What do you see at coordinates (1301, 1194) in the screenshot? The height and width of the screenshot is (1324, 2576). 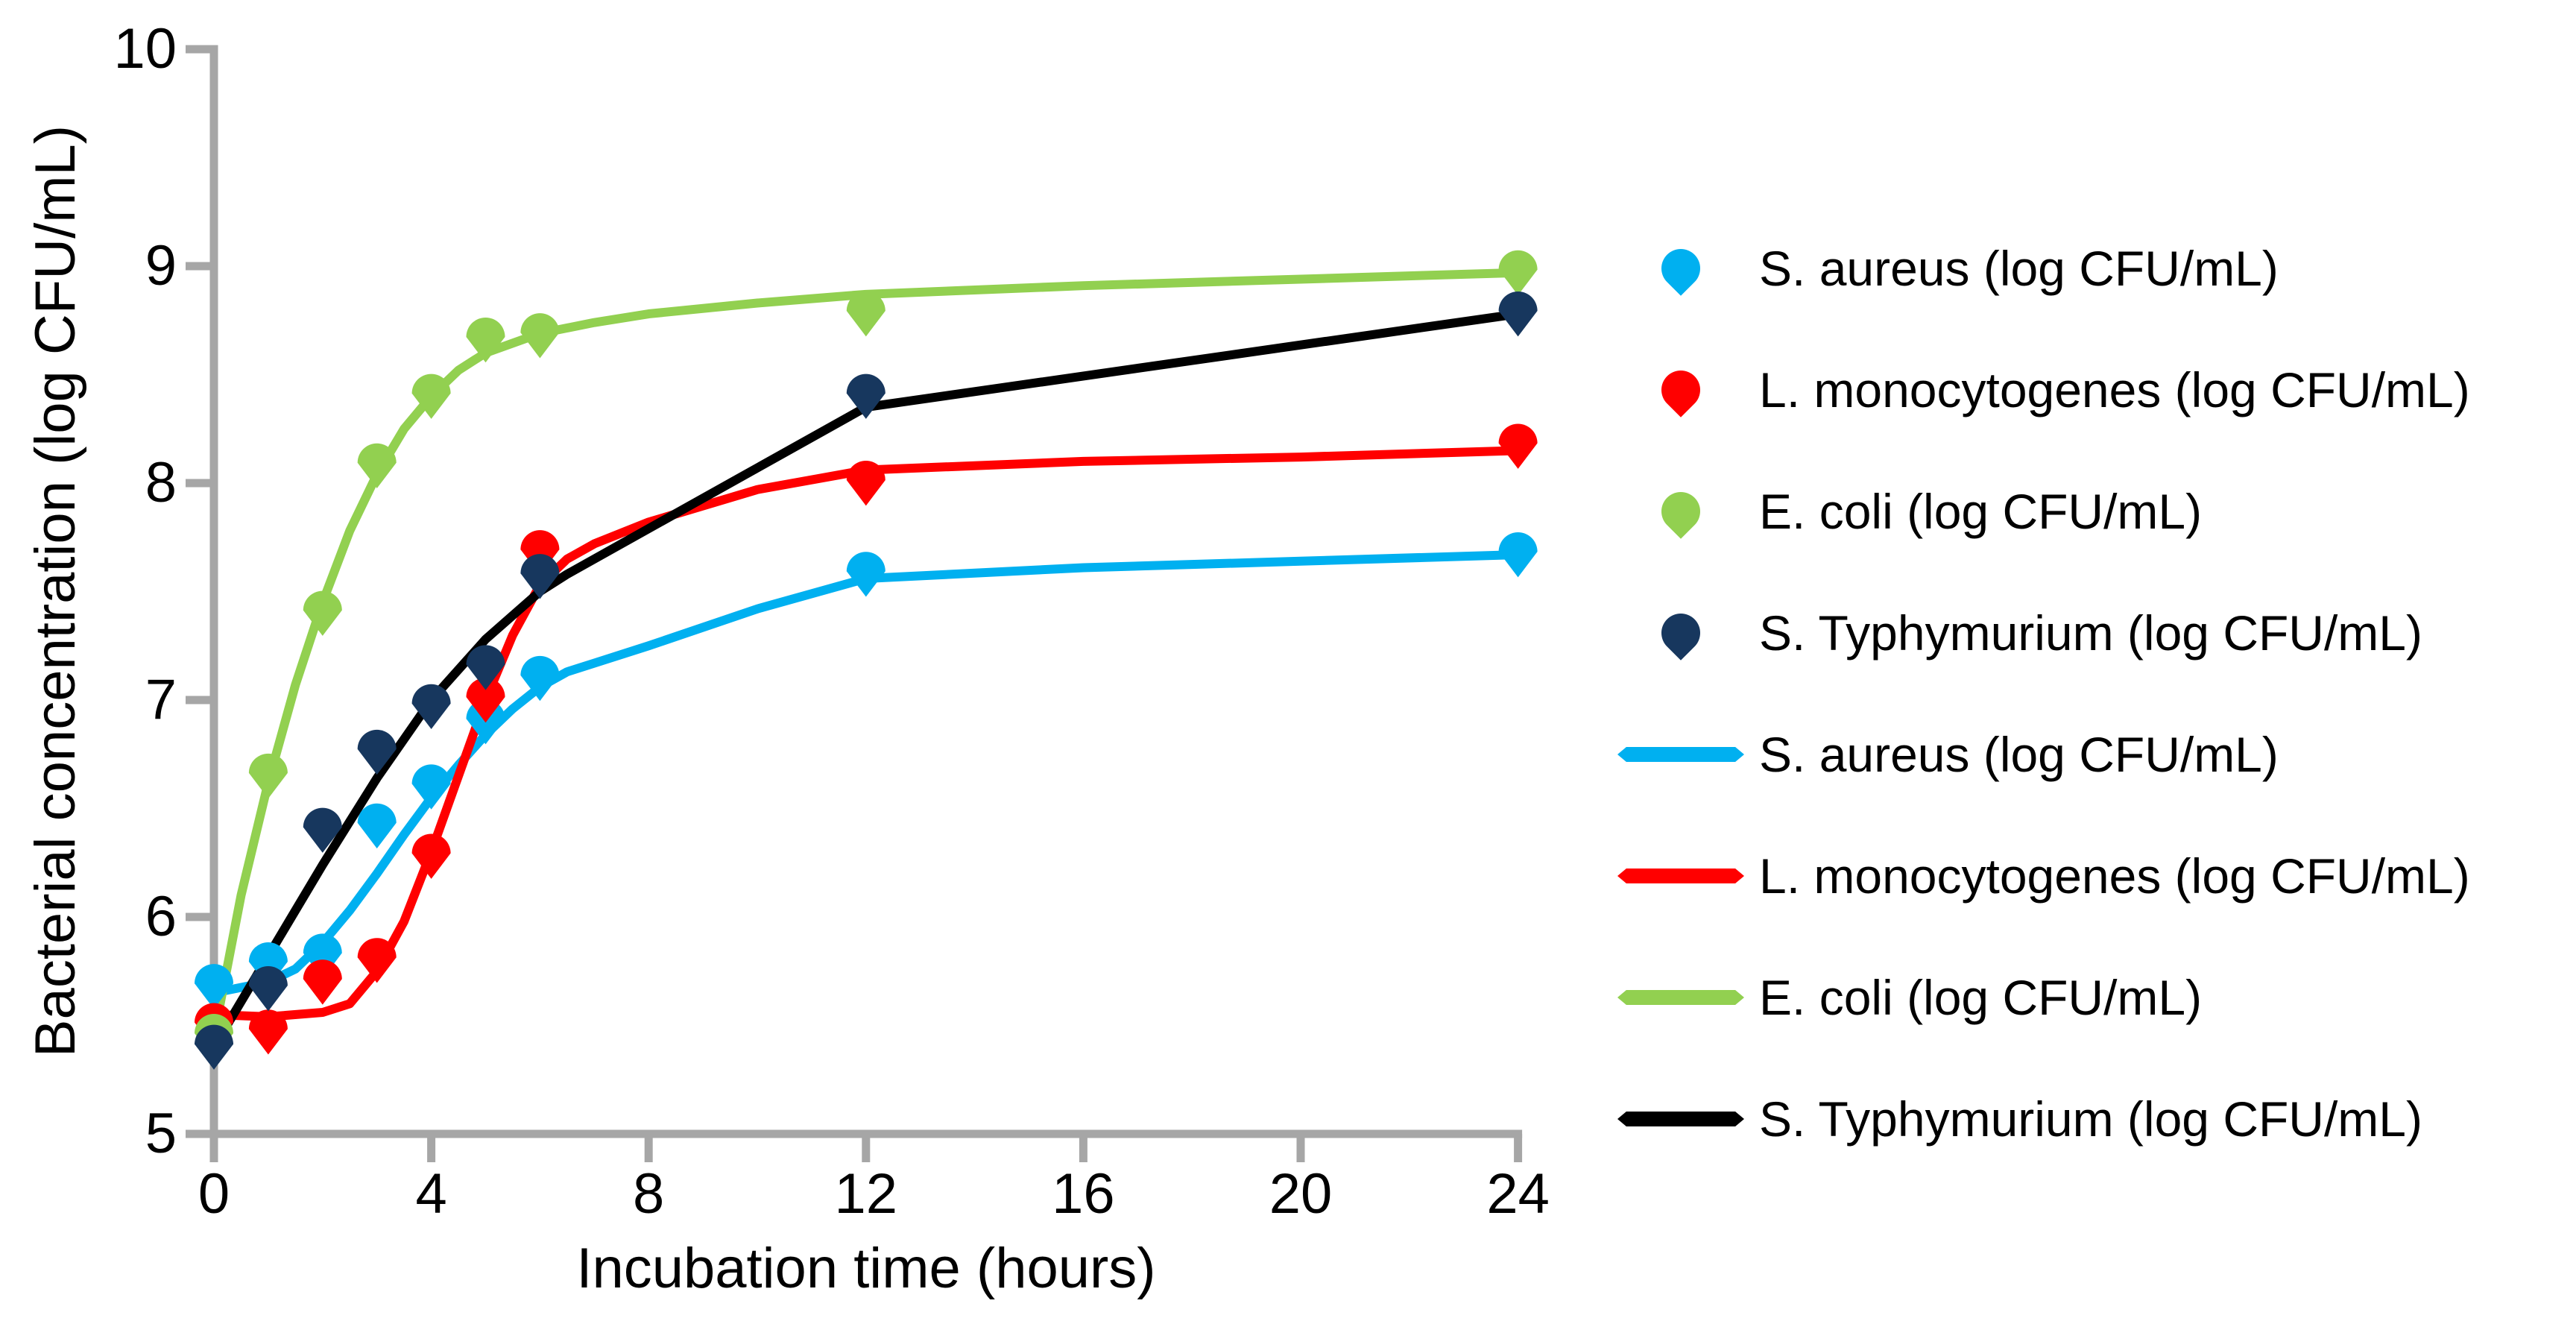 I see `x-tick-label: 20` at bounding box center [1301, 1194].